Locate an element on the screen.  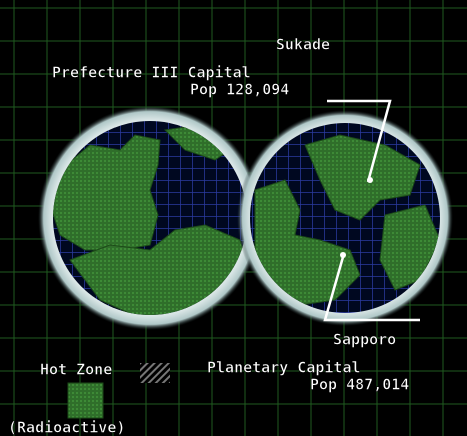
city-role: Prefecture III Capital is located at coordinates (151, 73).